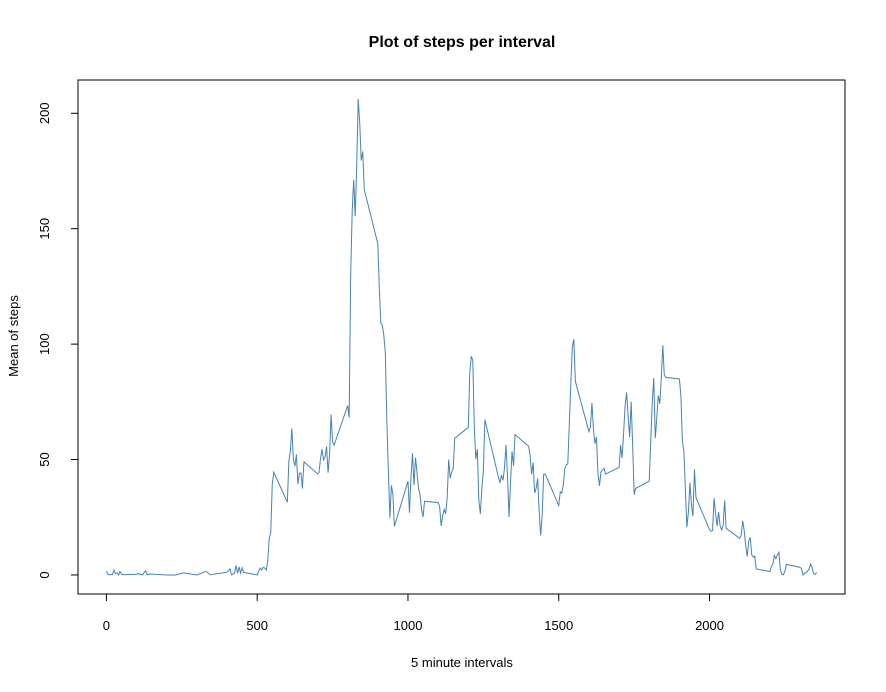 The width and height of the screenshot is (886, 692). I want to click on x-tick-label: 0, so click(106, 625).